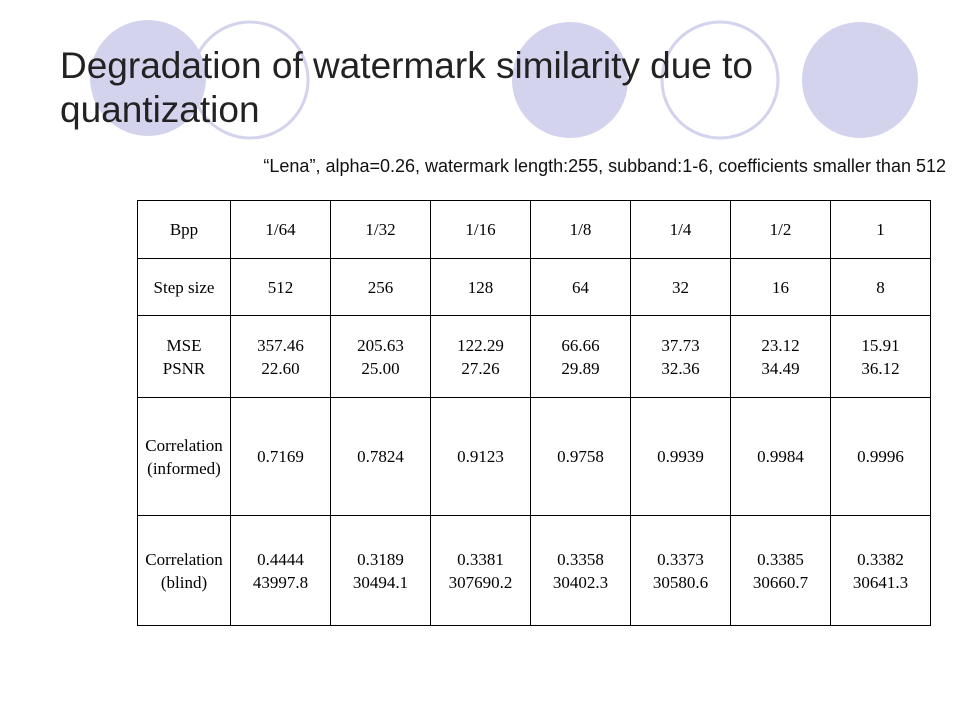 This screenshot has width=960, height=720. Describe the element at coordinates (380, 559) in the screenshot. I see `cell-line: 0.3189` at that location.